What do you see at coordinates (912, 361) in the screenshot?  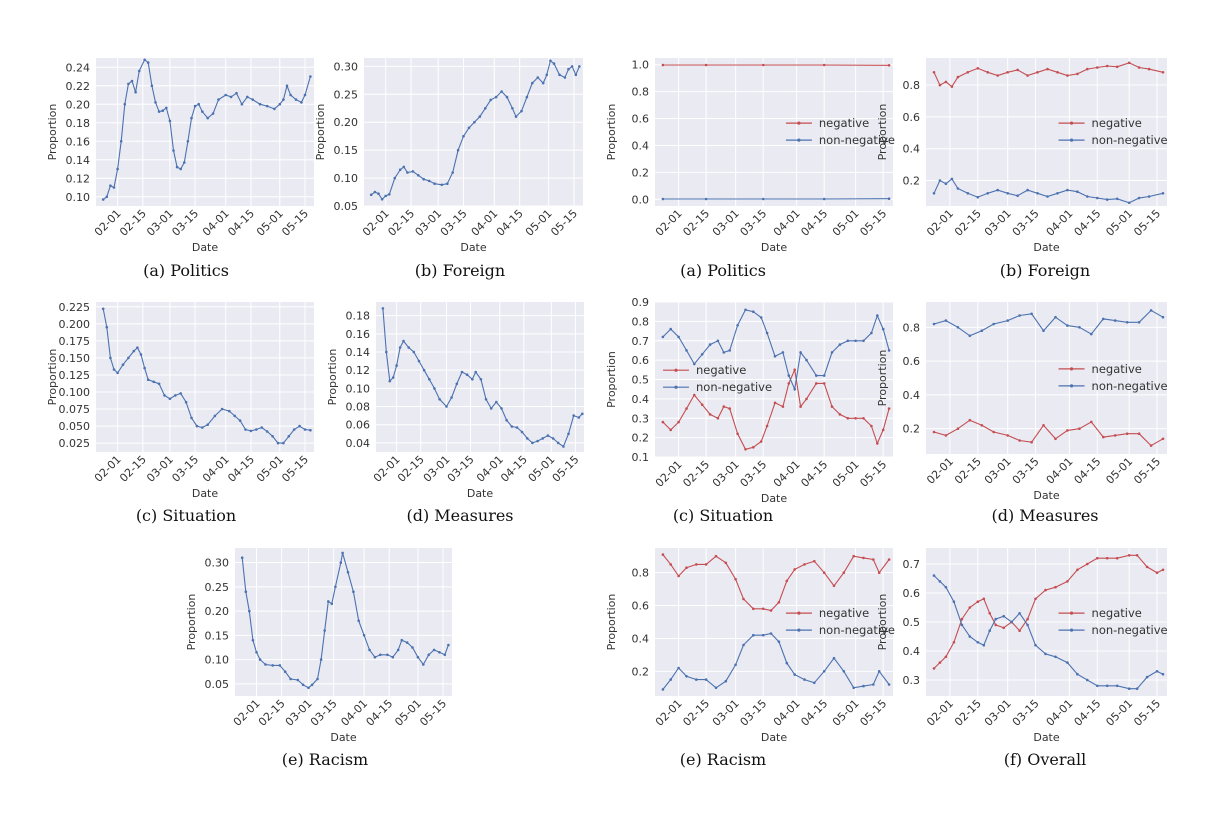 I see `y-tick-label: 0.6` at bounding box center [912, 361].